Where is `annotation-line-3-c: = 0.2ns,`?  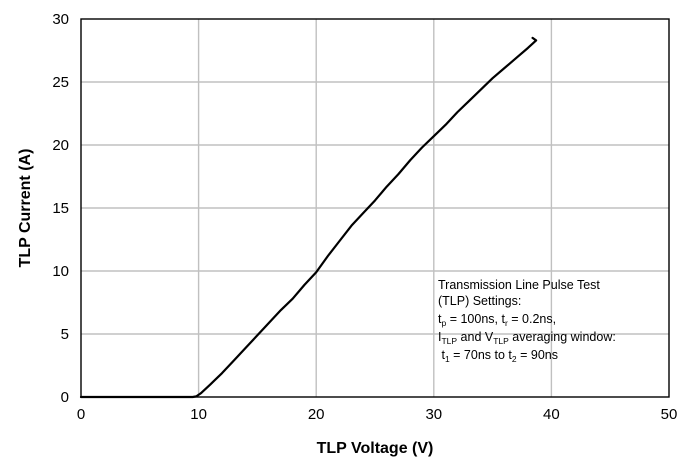 annotation-line-3-c: = 0.2ns, is located at coordinates (532, 319).